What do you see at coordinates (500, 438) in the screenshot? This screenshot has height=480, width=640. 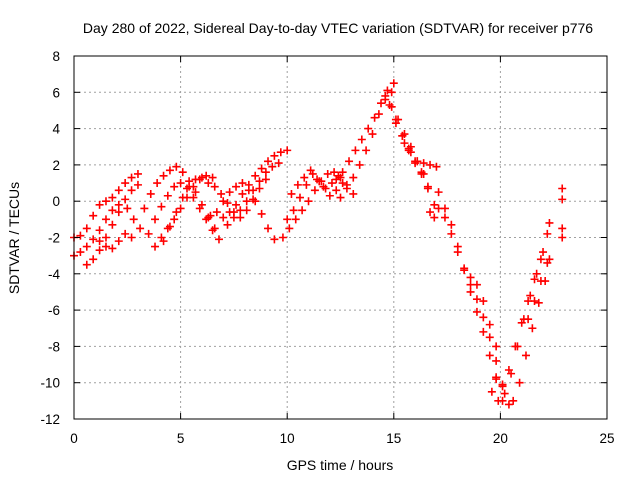 I see `x-tick-label: 20` at bounding box center [500, 438].